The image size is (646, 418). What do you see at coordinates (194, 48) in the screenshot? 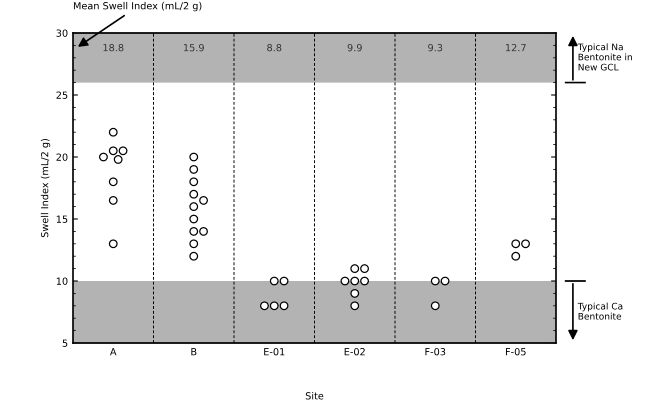
I see `annotation: 15.9` at bounding box center [194, 48].